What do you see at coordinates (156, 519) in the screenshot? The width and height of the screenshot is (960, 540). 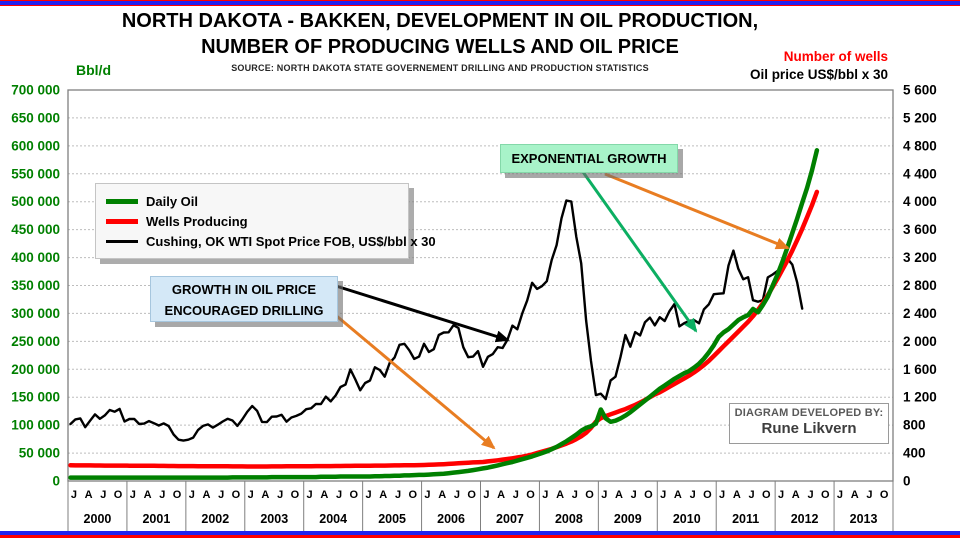 I see `x-axis-year-label: 2001` at bounding box center [156, 519].